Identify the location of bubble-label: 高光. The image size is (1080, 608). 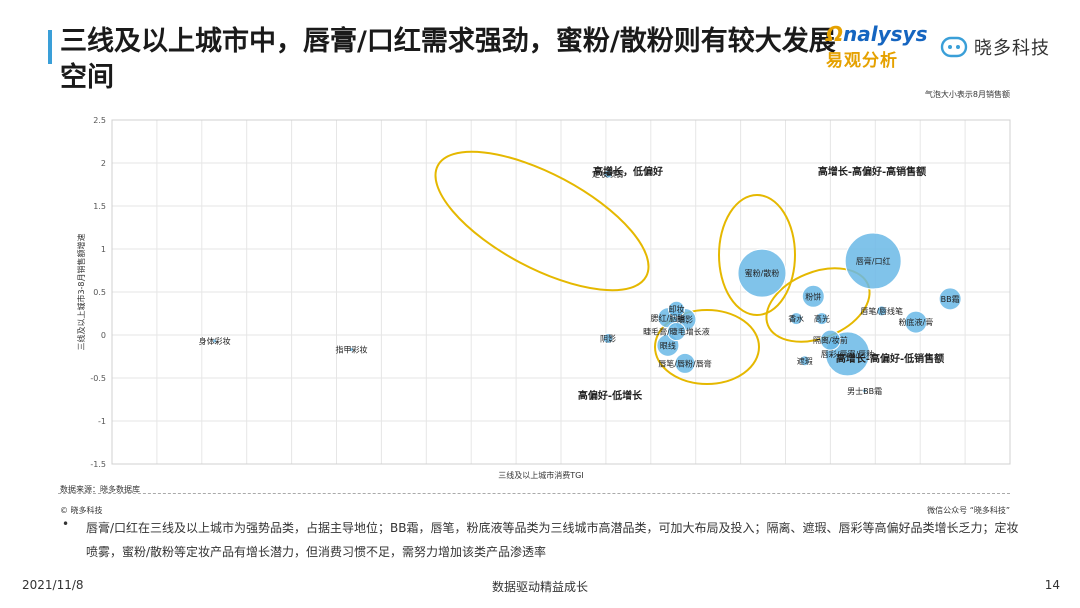
(822, 319).